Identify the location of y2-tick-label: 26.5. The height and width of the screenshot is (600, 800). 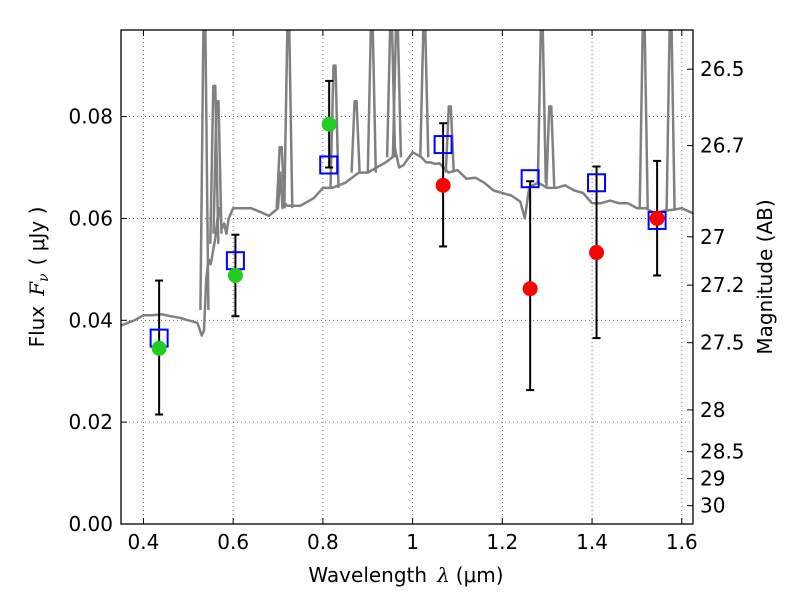
(722, 69).